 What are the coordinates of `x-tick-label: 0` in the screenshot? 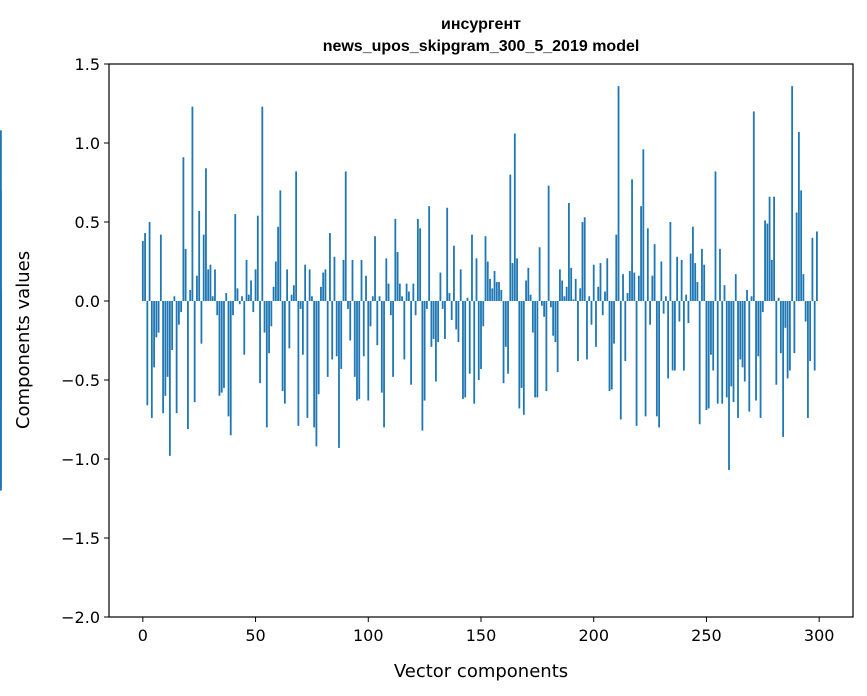 It's located at (143, 635).